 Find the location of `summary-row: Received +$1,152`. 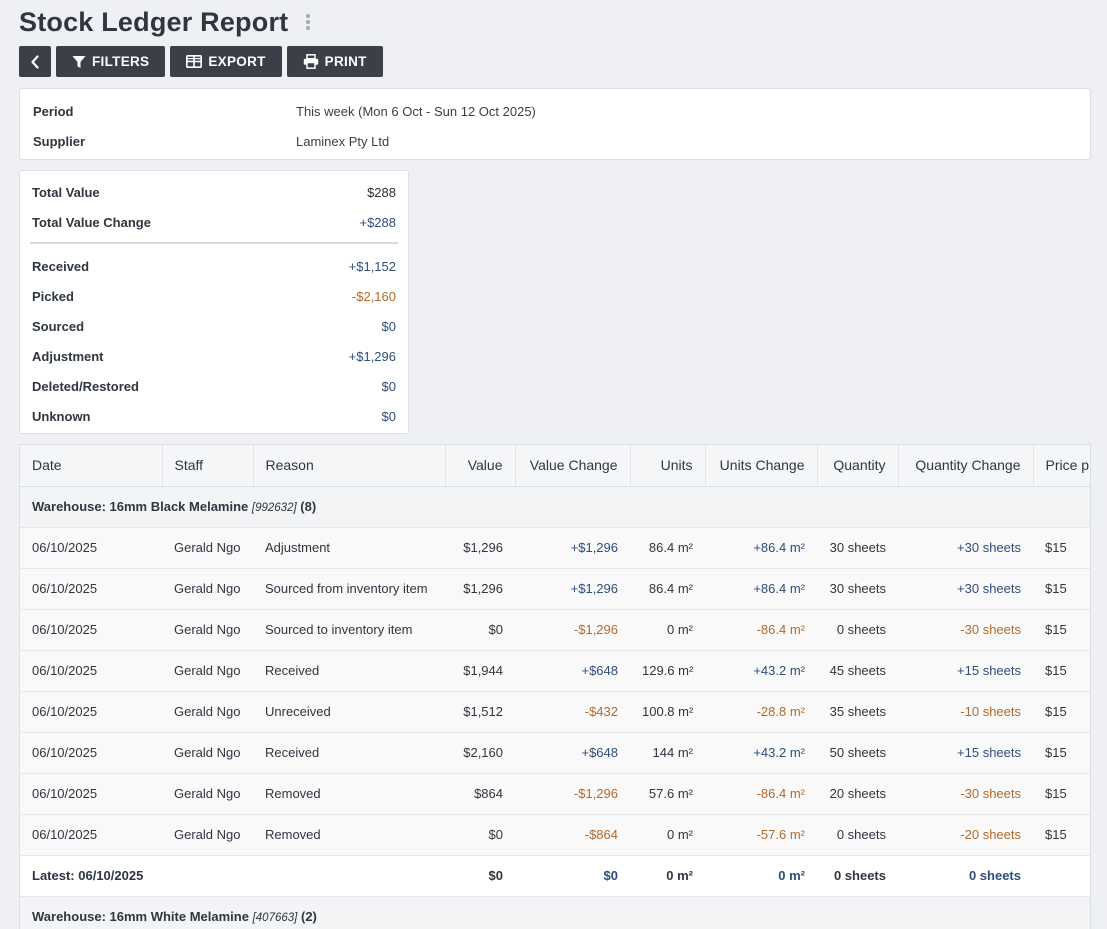

summary-row: Received +$1,152 is located at coordinates (214, 266).